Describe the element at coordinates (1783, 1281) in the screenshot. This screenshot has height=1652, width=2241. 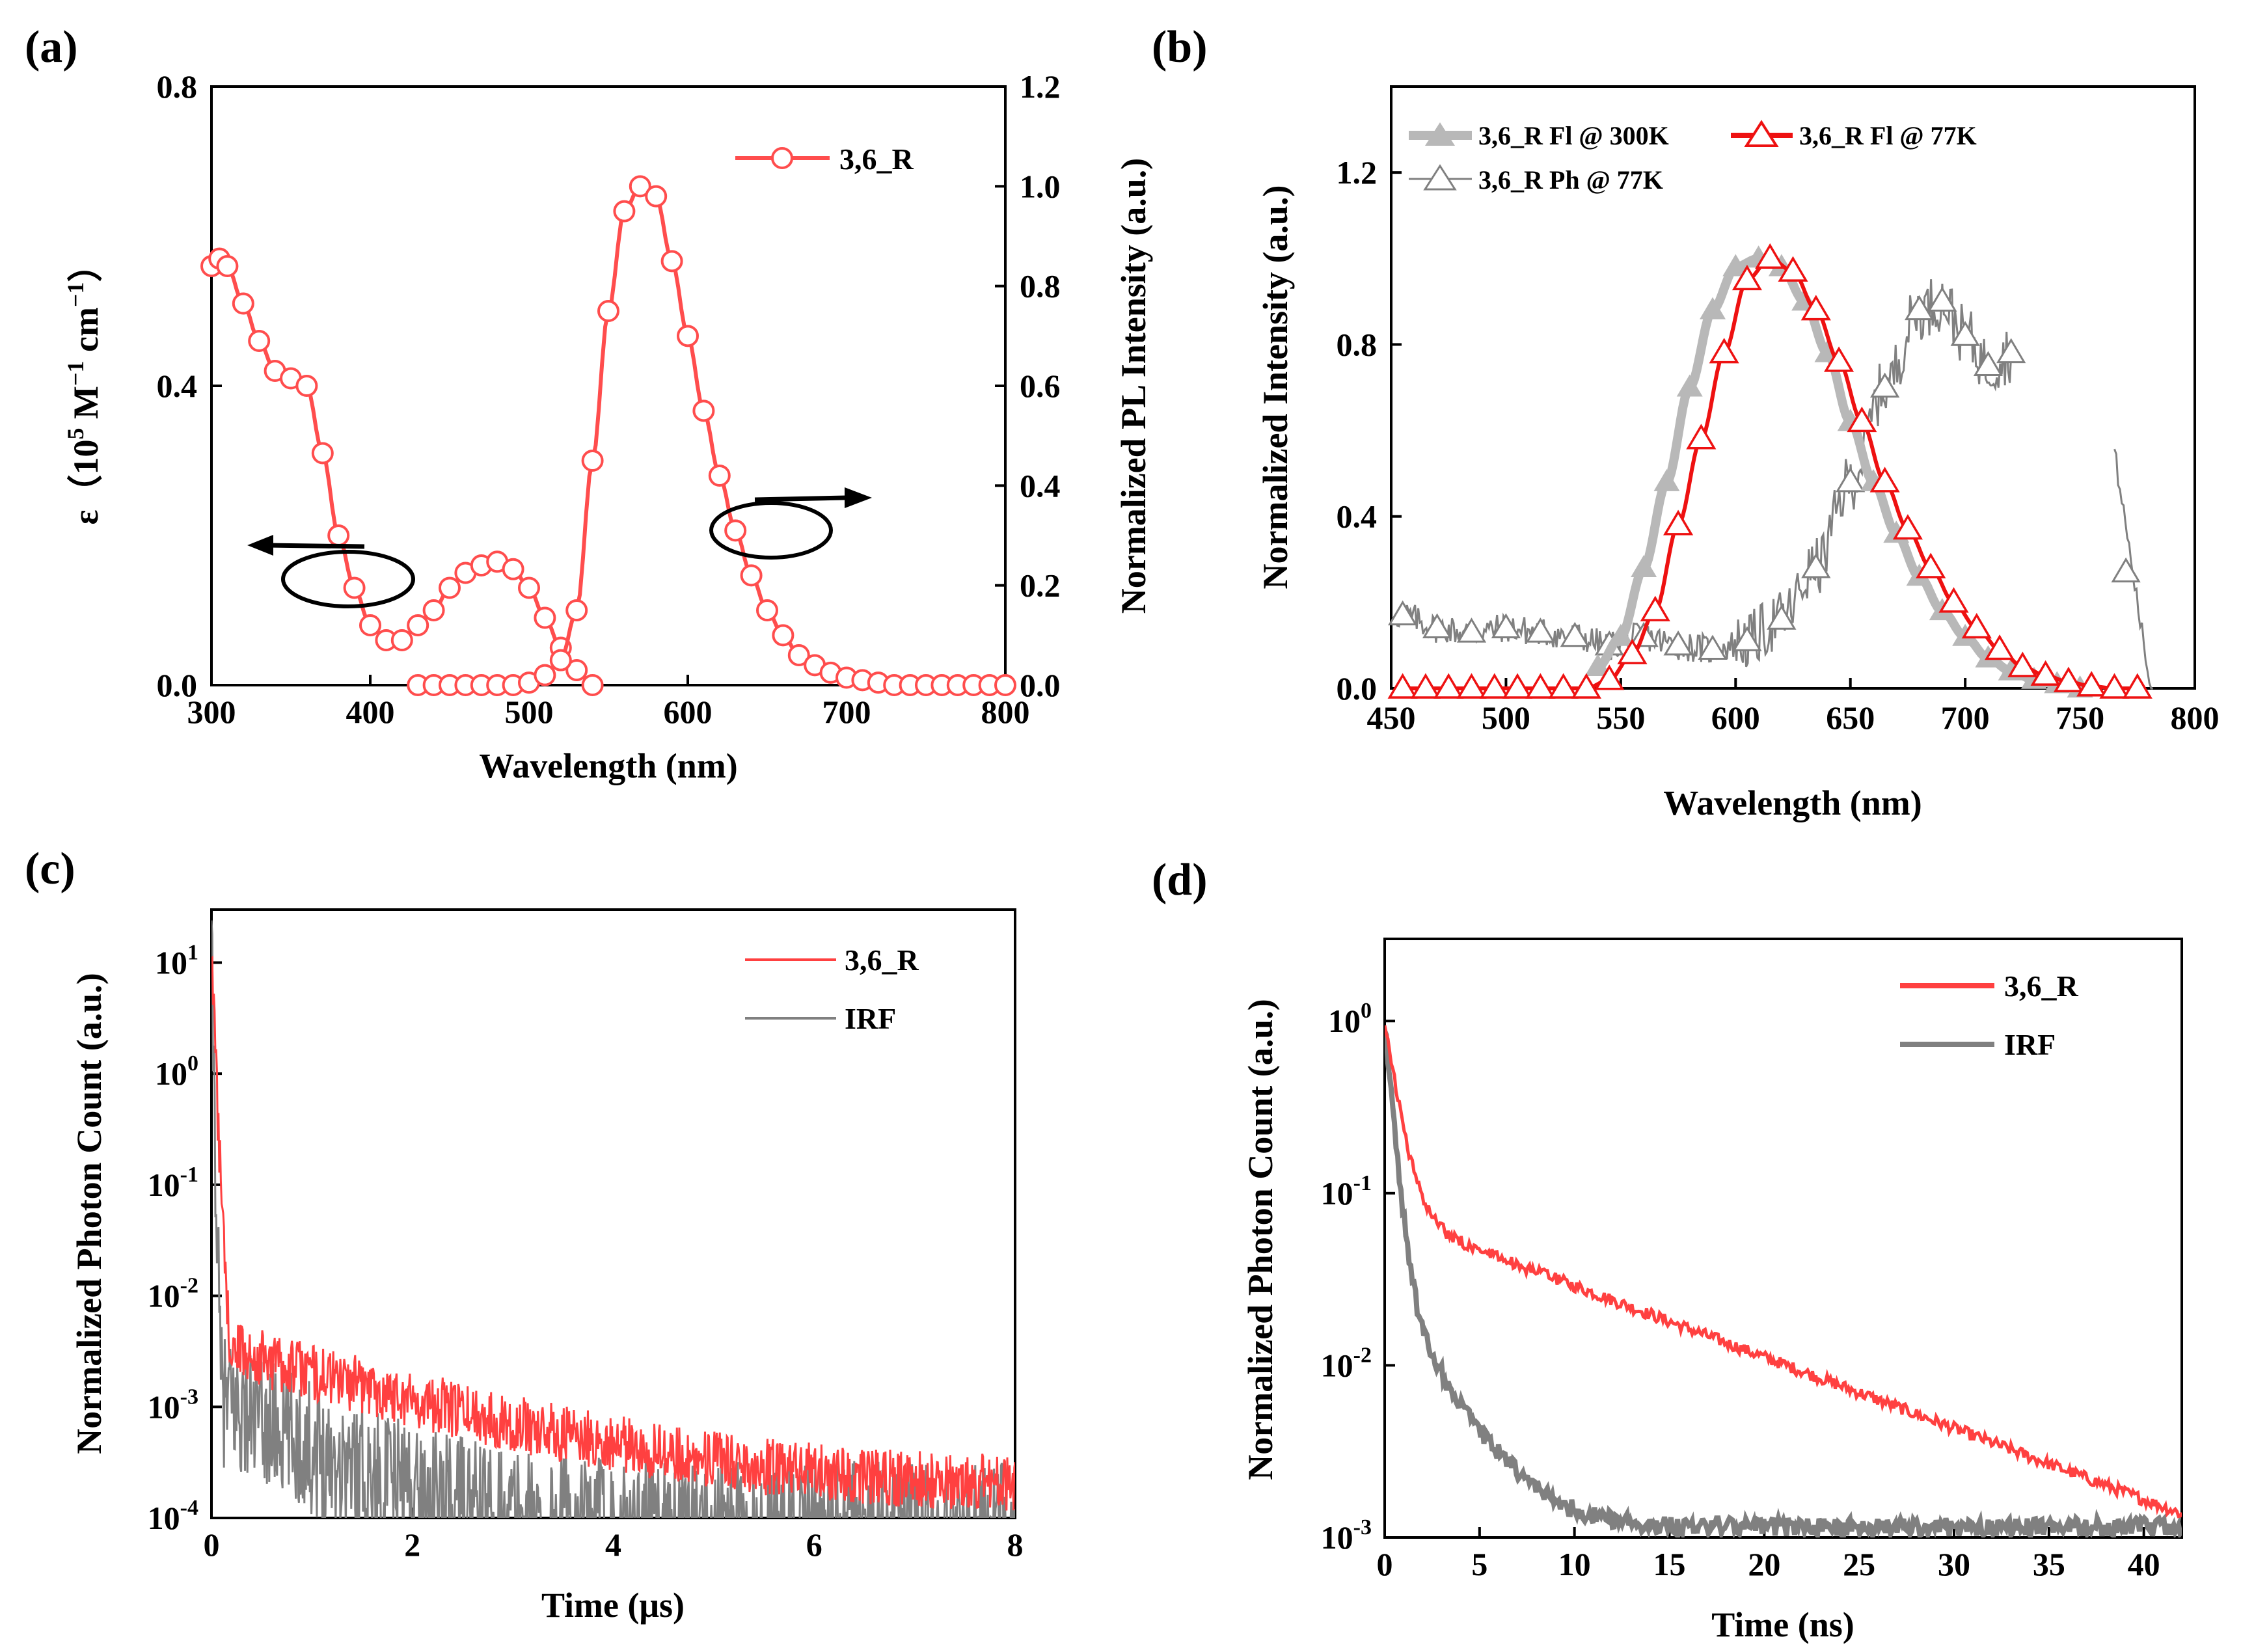
I see `panel-d-series` at that location.